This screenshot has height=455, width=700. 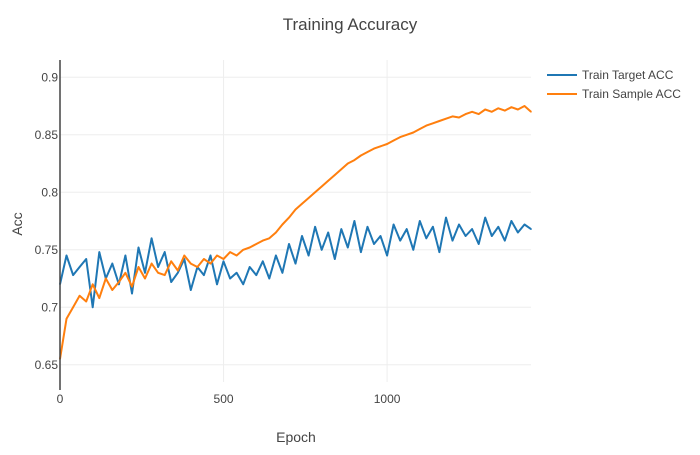 What do you see at coordinates (47, 135) in the screenshot?
I see `y-tick-label: 0.85` at bounding box center [47, 135].